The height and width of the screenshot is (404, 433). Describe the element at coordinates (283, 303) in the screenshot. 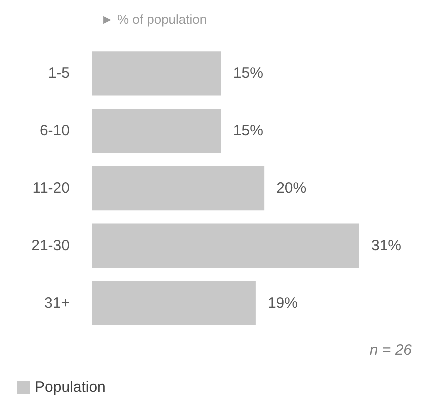

I see `data-label: 19%` at that location.